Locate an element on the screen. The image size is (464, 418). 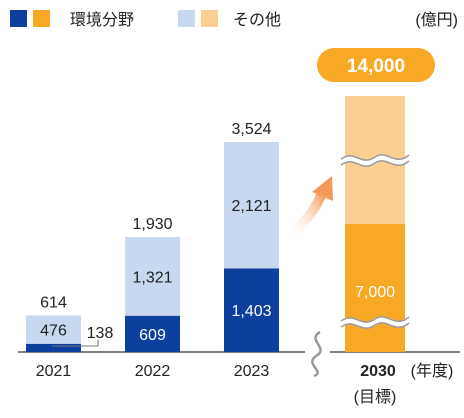
x-label-2021: 2021 is located at coordinates (54, 371).